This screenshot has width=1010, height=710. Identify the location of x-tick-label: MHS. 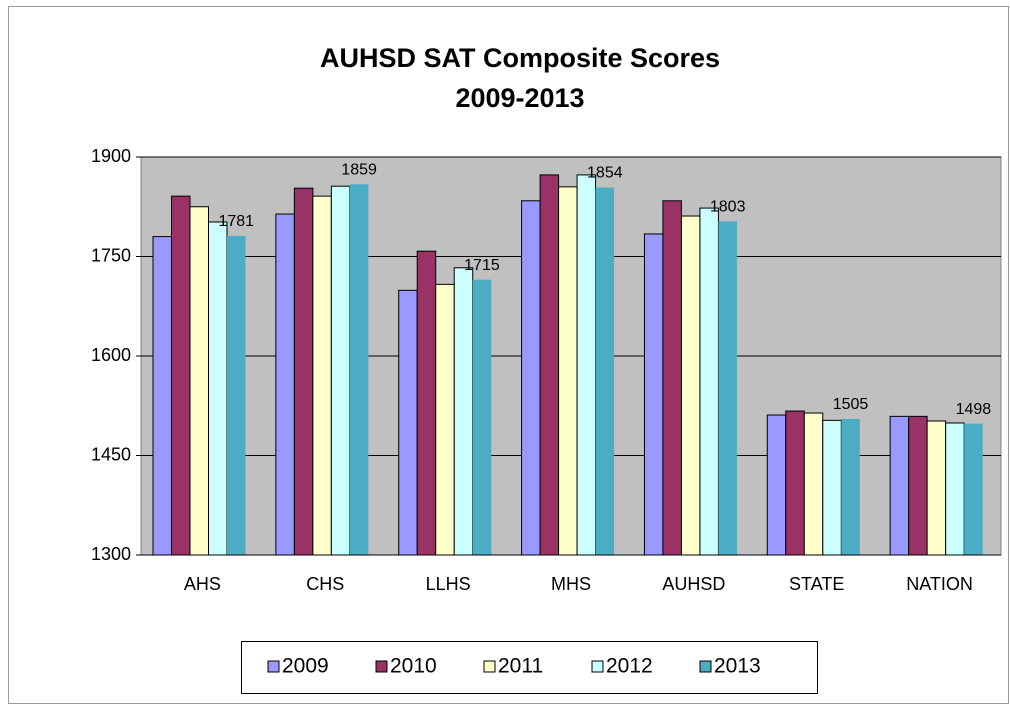
(571, 584).